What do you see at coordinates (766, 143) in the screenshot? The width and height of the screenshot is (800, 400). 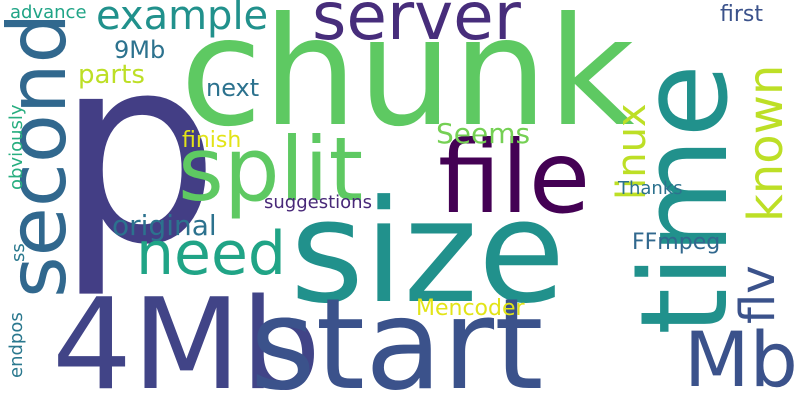 I see `word-known: known` at bounding box center [766, 143].